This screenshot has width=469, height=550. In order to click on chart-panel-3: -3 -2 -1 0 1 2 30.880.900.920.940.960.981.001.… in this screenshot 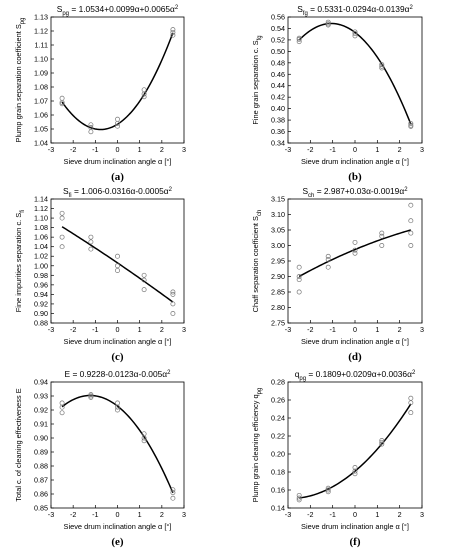, I will do `click(100, 274)`.